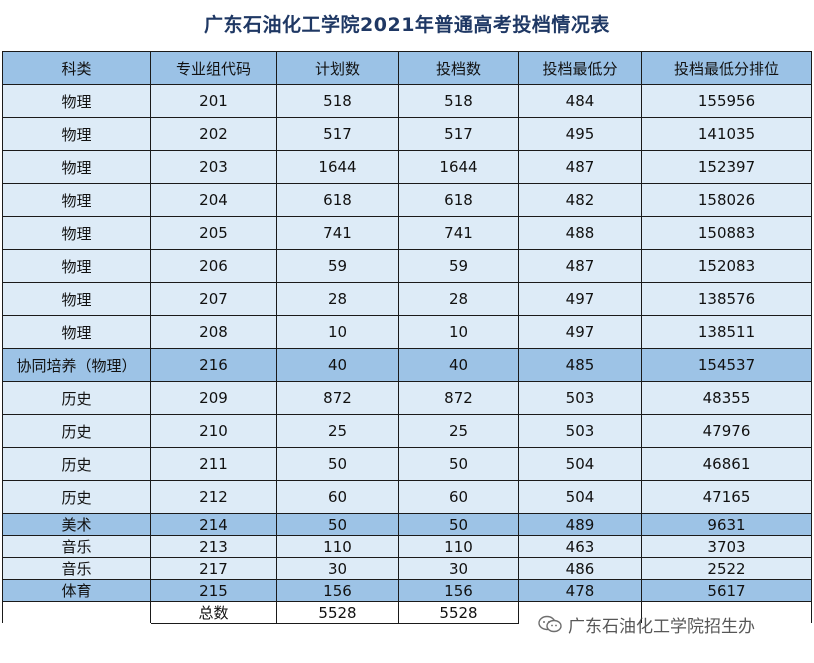 The height and width of the screenshot is (663, 814). I want to click on table-row: 协同培养（物理） 216 40 40 485 154537, so click(407, 365).